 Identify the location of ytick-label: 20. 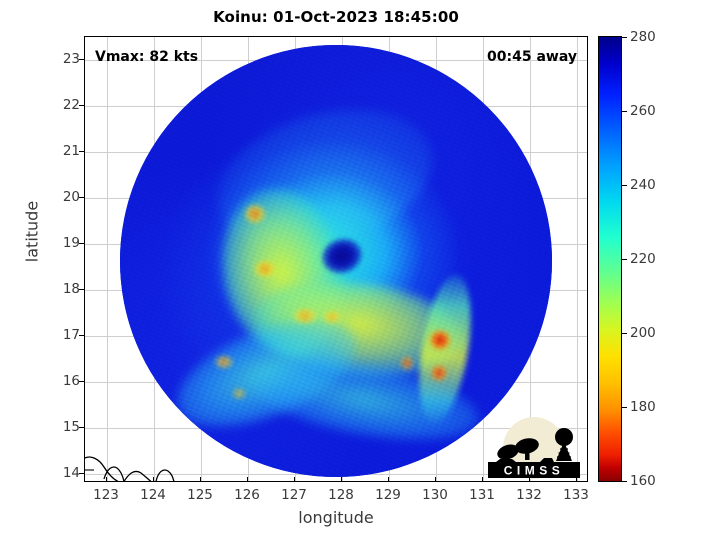
(71, 197).